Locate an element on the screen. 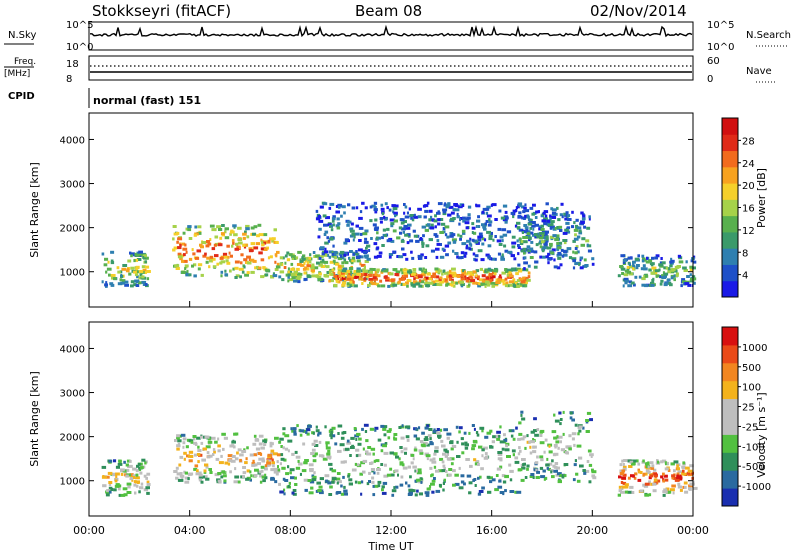 This screenshot has height=554, width=800. colorbar-segment is located at coordinates (730, 191).